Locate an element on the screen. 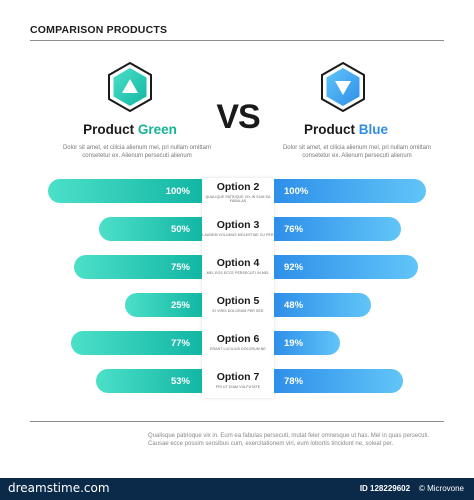 The height and width of the screenshot is (500, 474). option-subtitle: PRI UT DIAM VULPUTATE is located at coordinates (238, 387).